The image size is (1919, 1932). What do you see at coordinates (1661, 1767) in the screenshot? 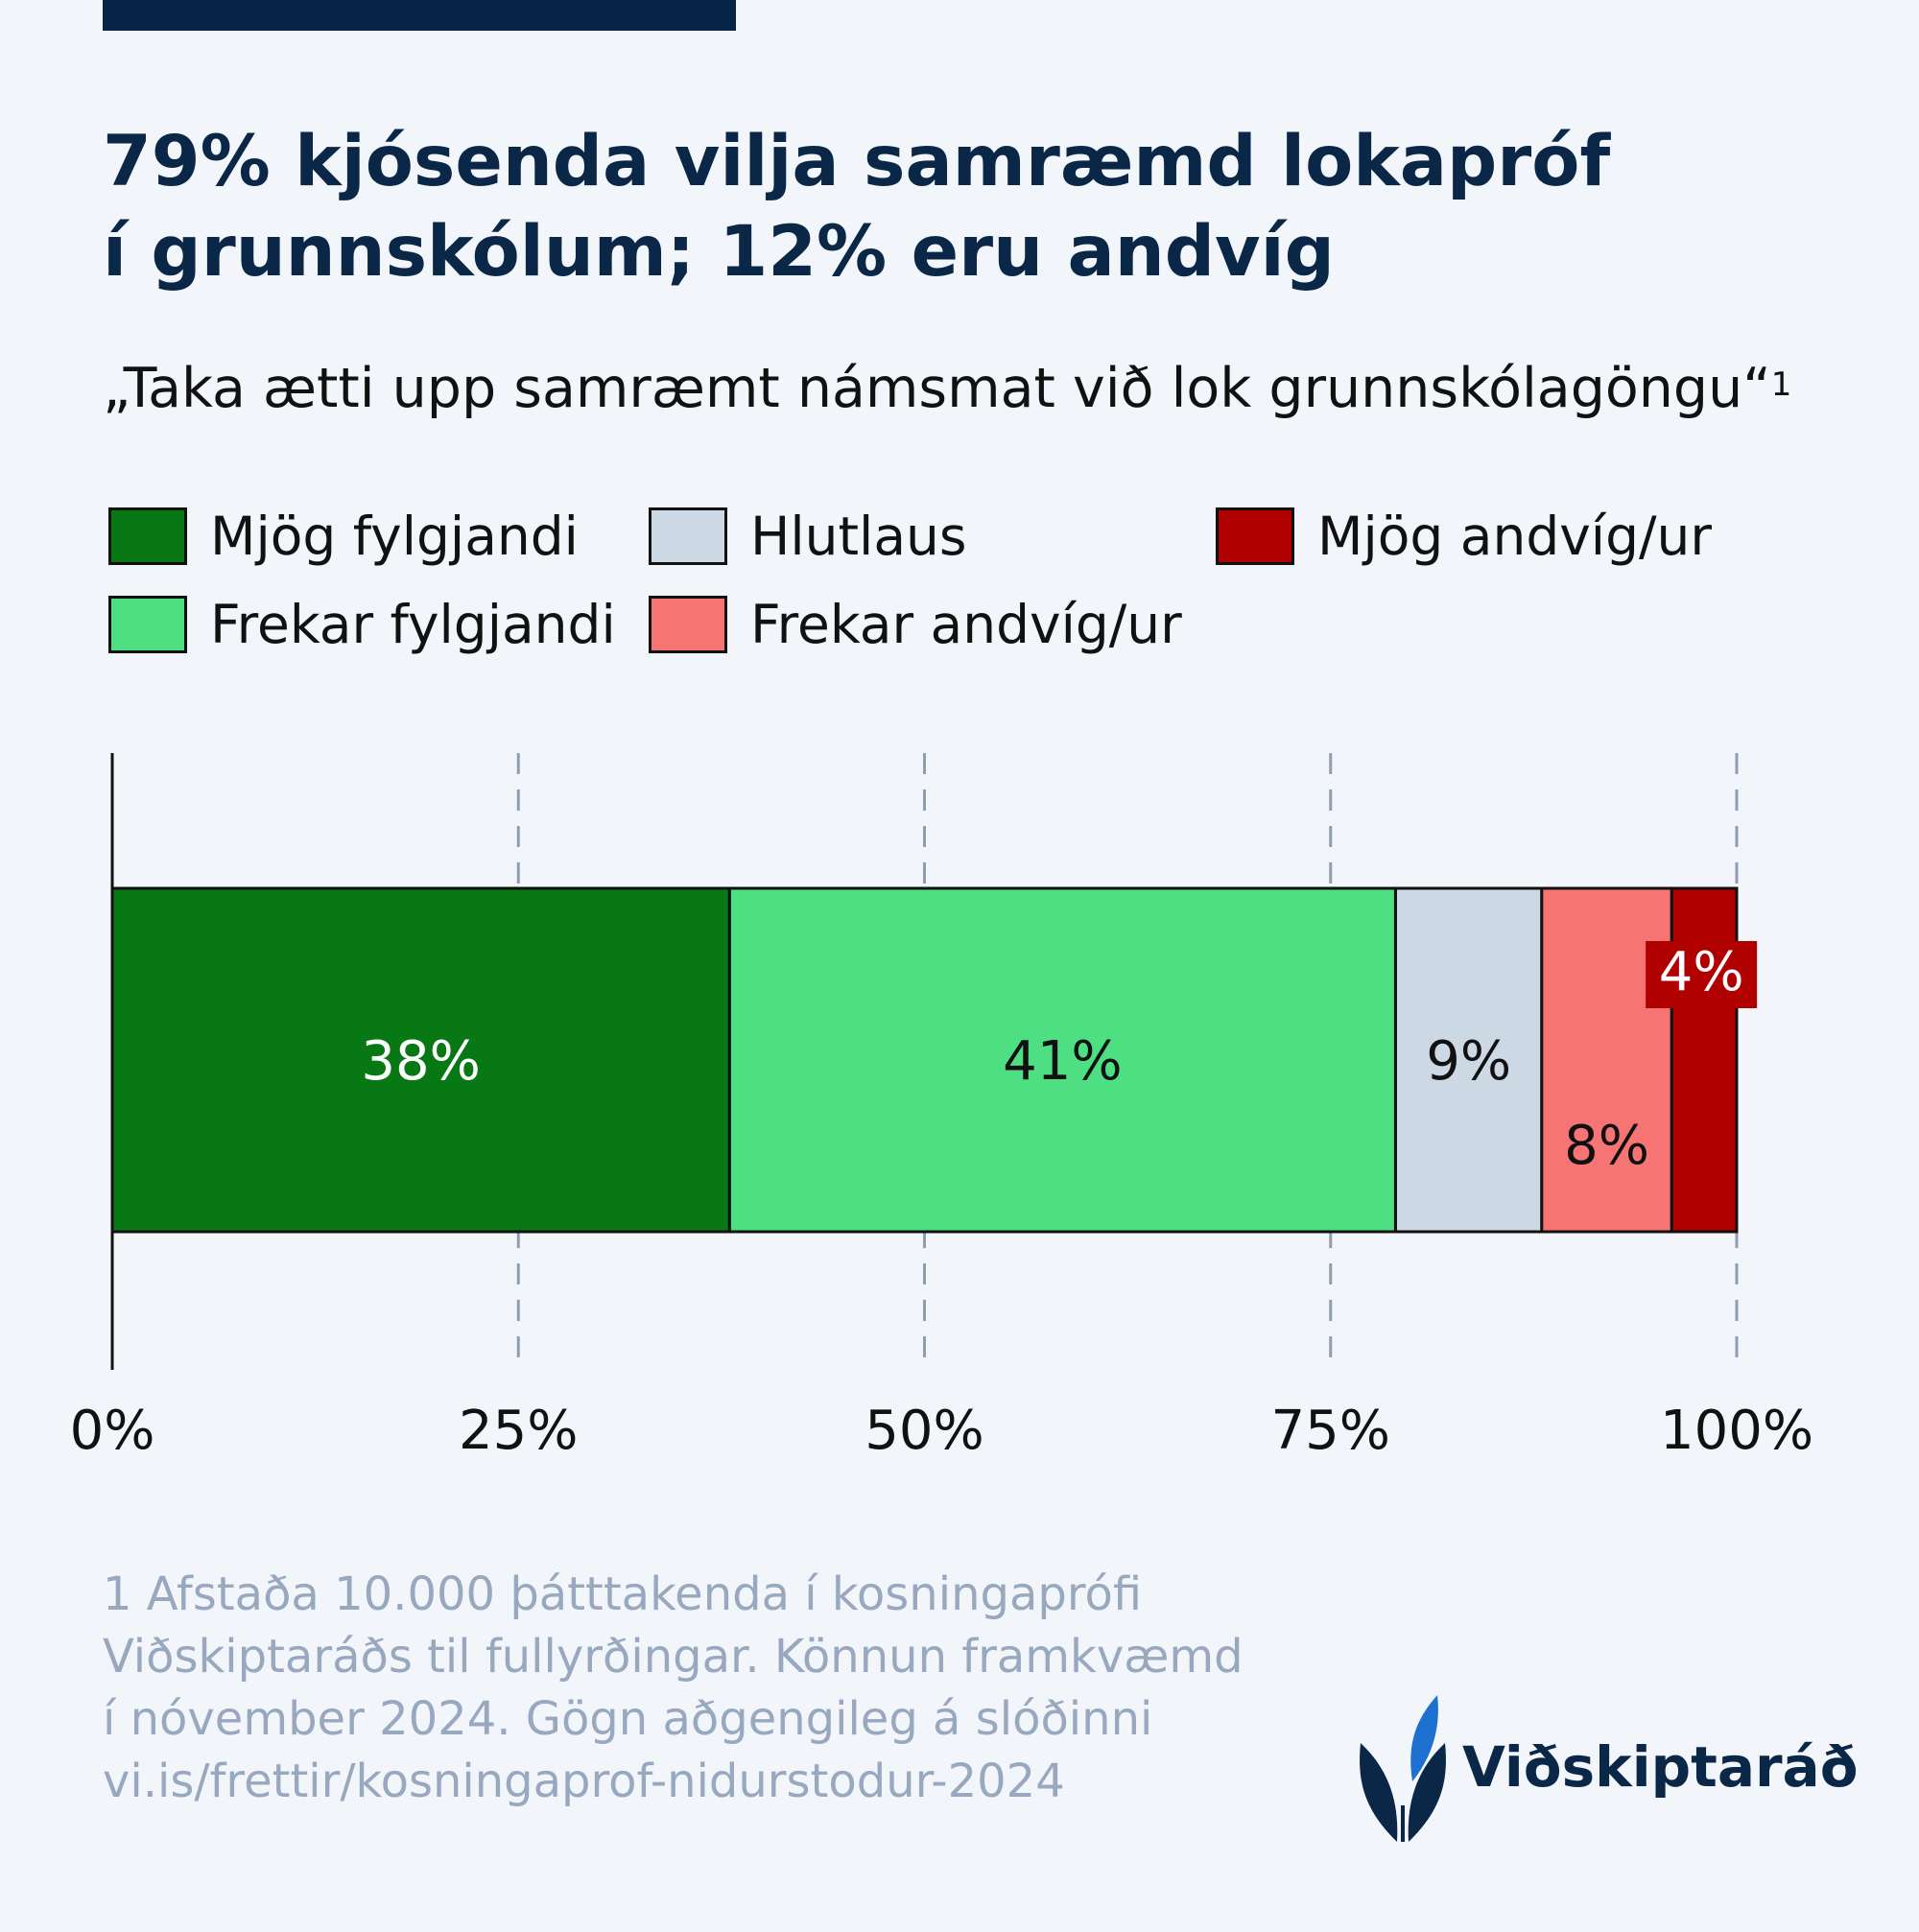
I see `logo-wordmark: Viðskiptaráð` at bounding box center [1661, 1767].